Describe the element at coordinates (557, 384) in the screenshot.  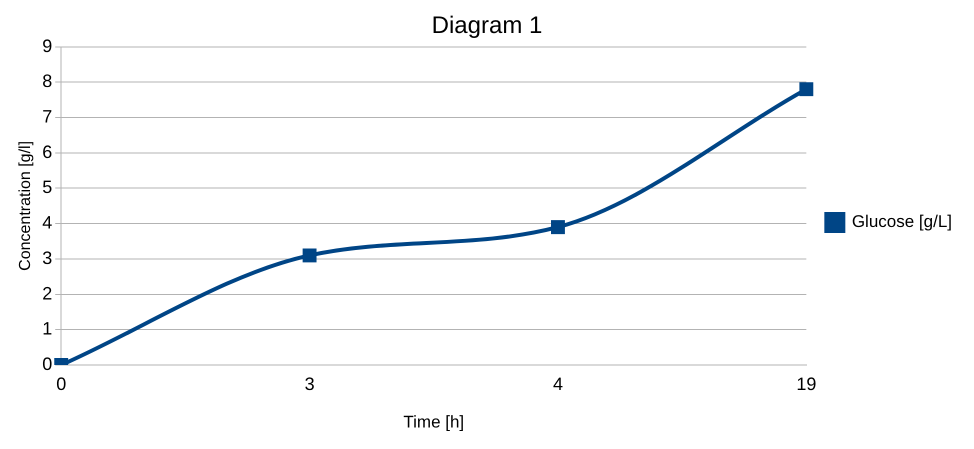
I see `x-tick-label: 4` at that location.